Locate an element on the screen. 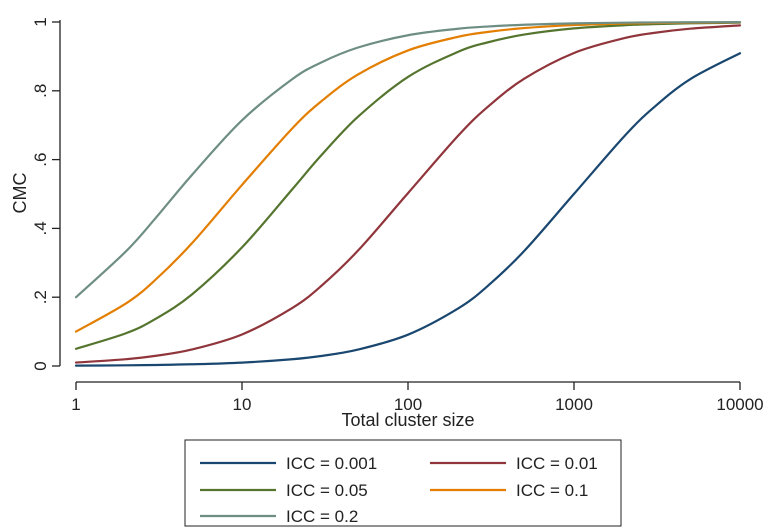  x-tick-label: 100 is located at coordinates (408, 404).